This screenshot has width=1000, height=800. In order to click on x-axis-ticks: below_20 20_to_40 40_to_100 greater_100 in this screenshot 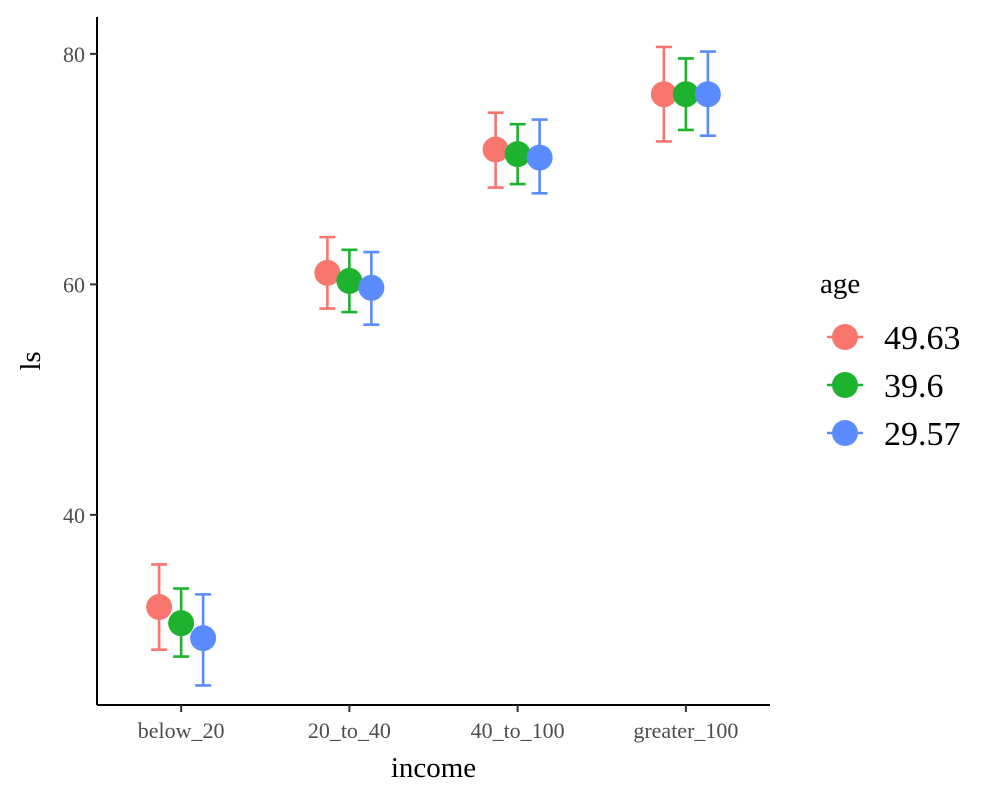, I will do `click(438, 724)`.